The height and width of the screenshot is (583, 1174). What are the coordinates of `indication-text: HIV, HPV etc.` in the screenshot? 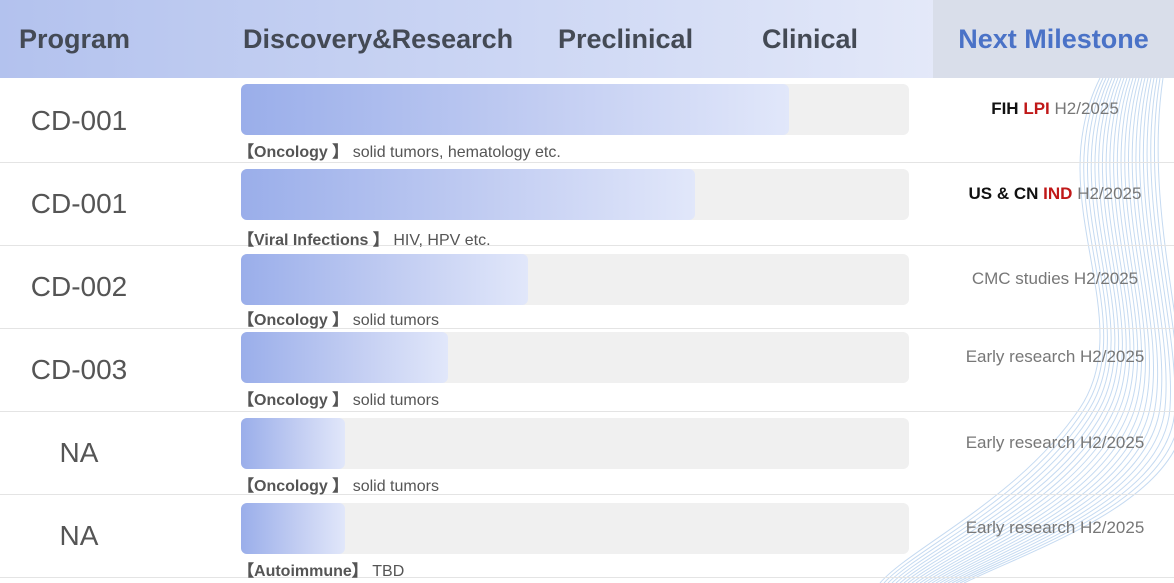 It's located at (442, 240).